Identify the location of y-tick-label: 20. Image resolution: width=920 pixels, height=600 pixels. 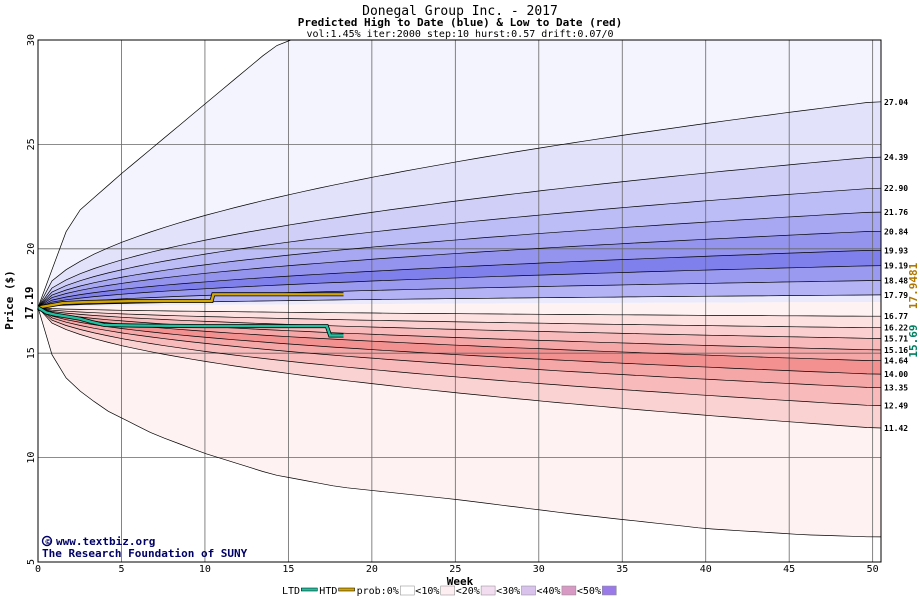
(31, 249).